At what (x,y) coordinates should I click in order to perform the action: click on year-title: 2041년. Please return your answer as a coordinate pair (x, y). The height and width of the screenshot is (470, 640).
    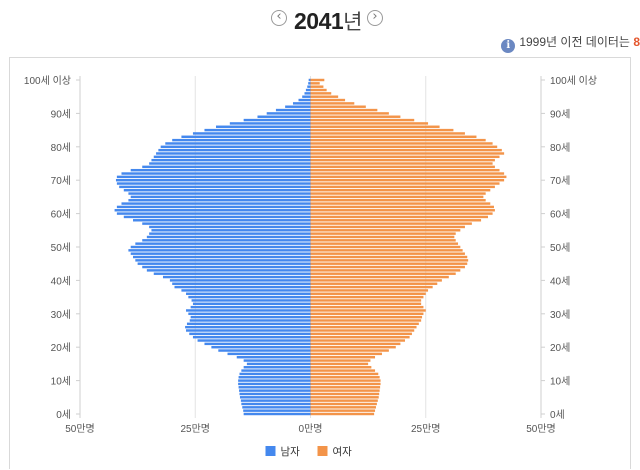
    Looking at the image, I should click on (328, 21).